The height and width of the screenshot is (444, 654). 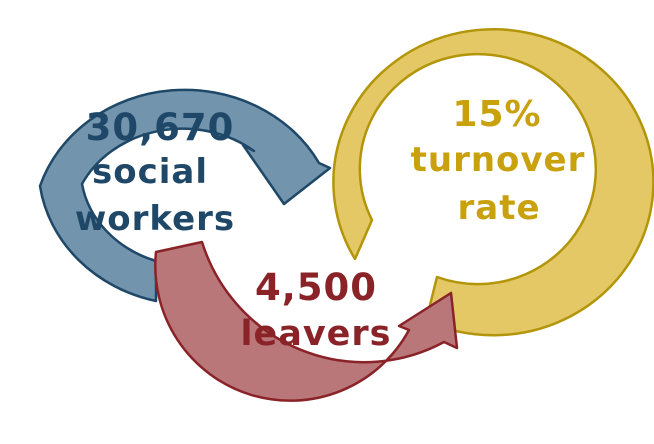 I want to click on turnover-rate-caption-line1: turnover, so click(x=498, y=160).